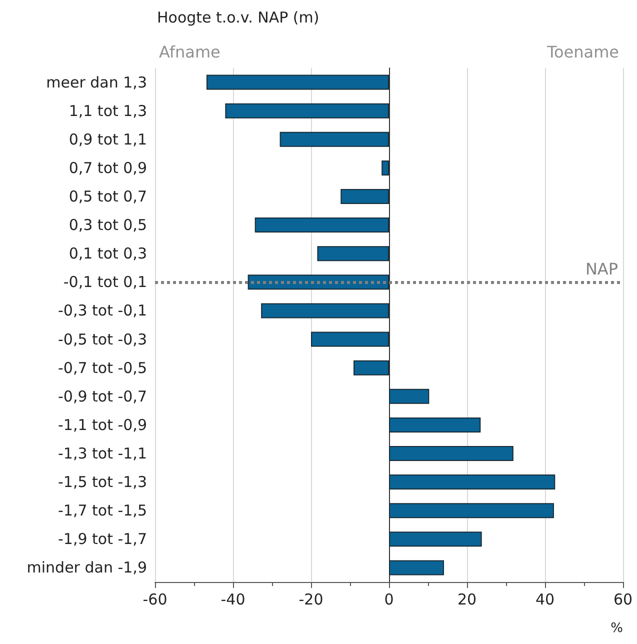 This screenshot has height=644, width=637. What do you see at coordinates (102, 453) in the screenshot?
I see `y-tick-label: -1,3 tot -1,1` at bounding box center [102, 453].